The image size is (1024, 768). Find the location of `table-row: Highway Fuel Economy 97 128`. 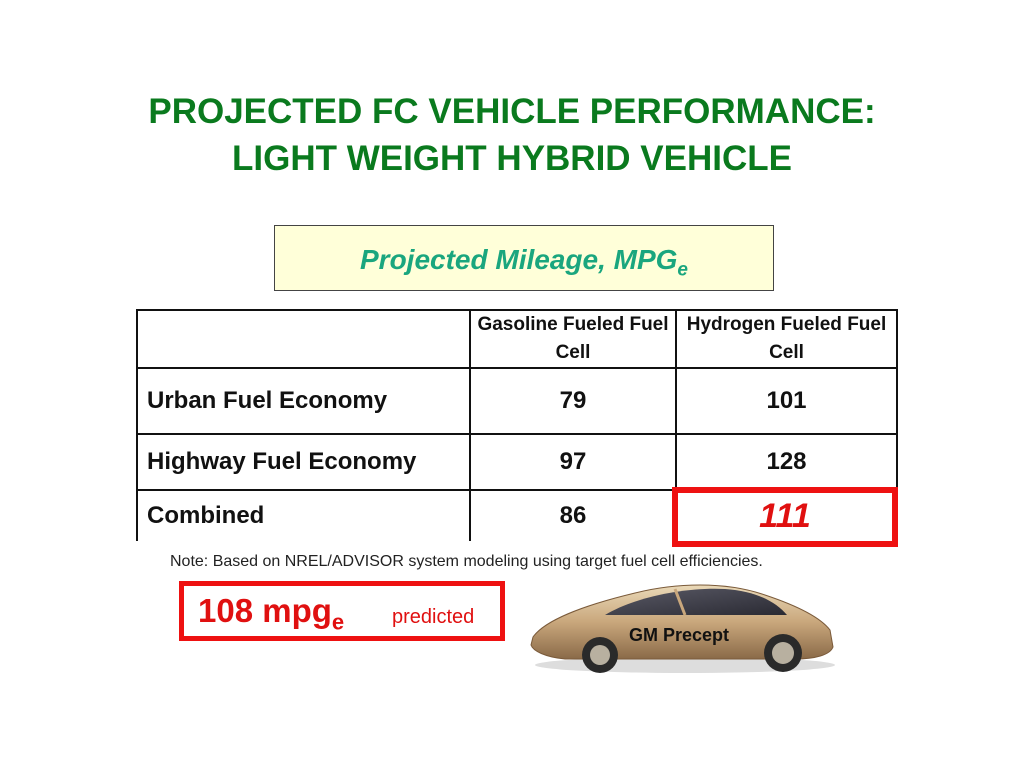

table-row: Highway Fuel Economy 97 128 is located at coordinates (517, 462).